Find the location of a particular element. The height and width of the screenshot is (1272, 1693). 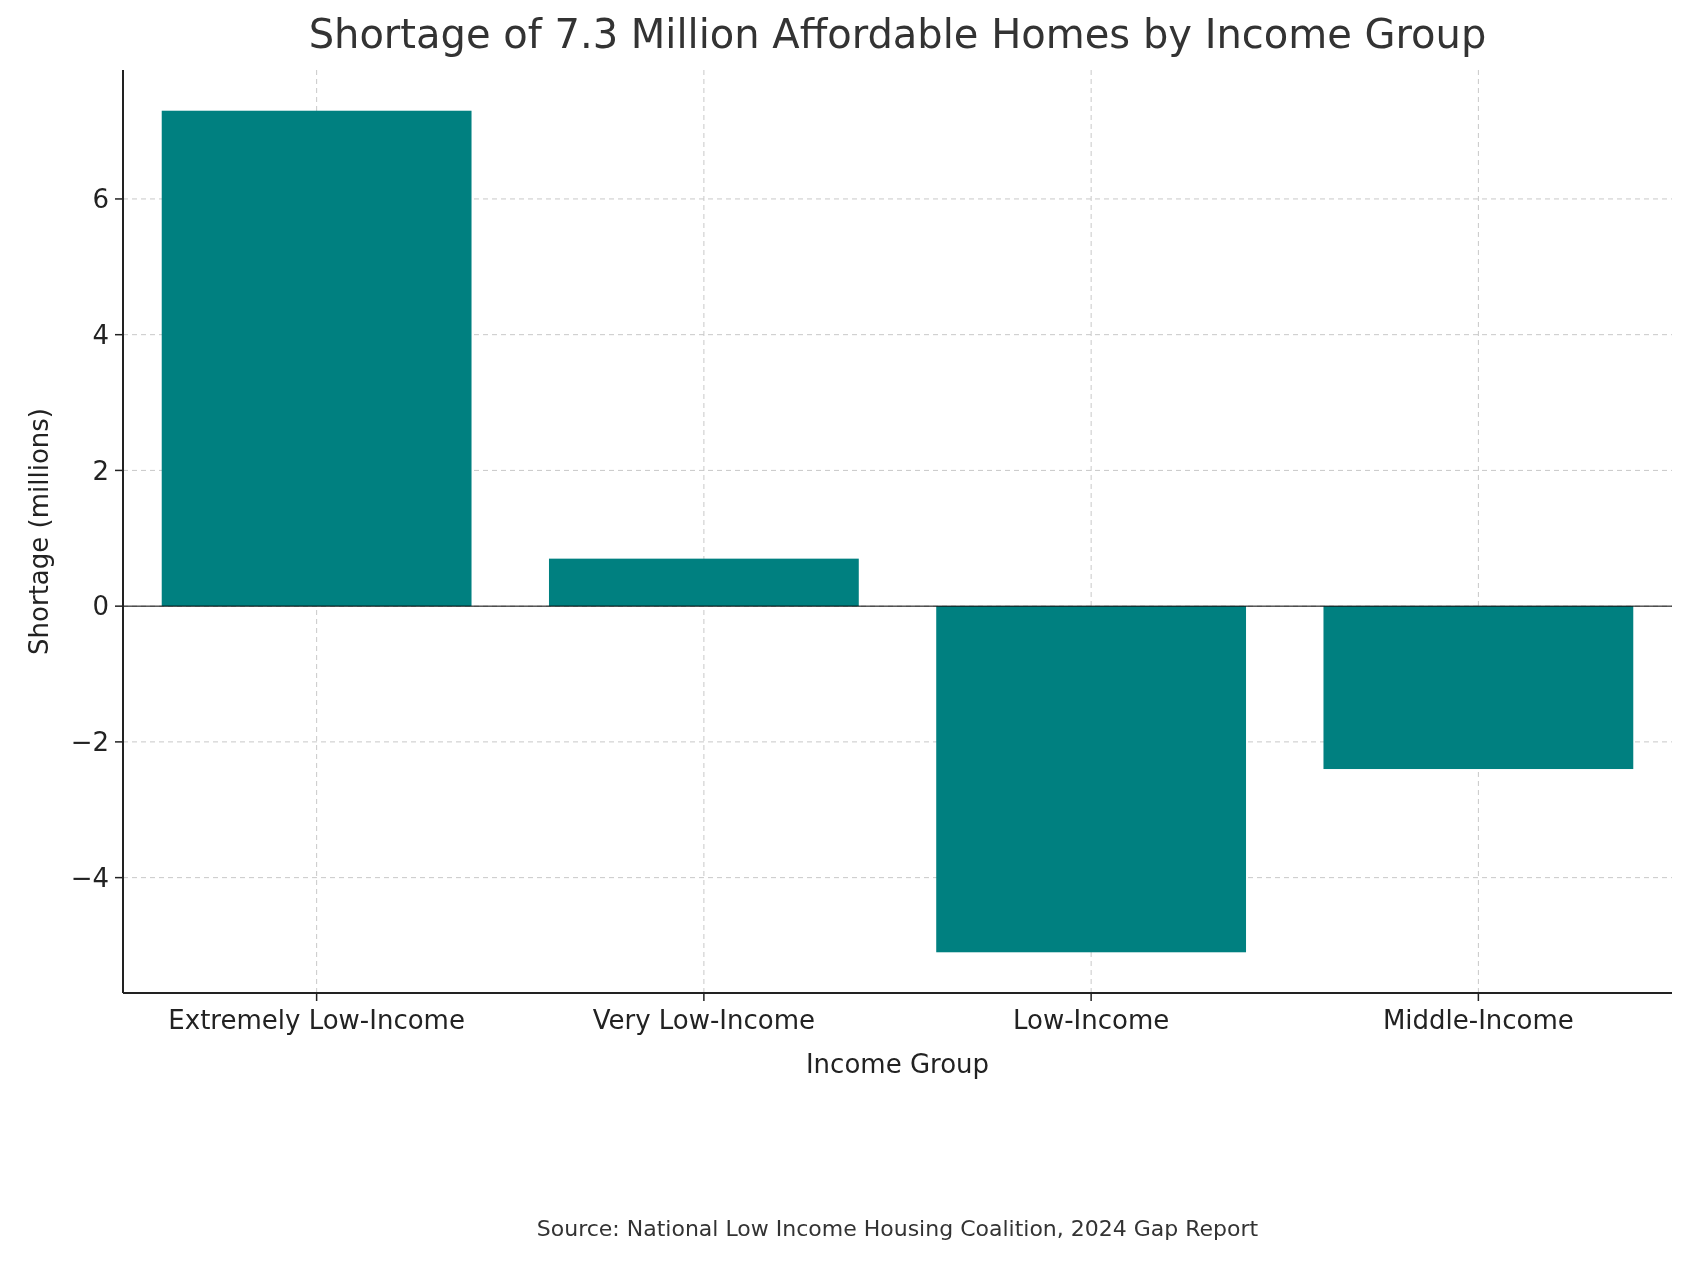

source-note: Source: National Low Income Housing Coalition, 2024 Gap Report is located at coordinates (897, 1228).